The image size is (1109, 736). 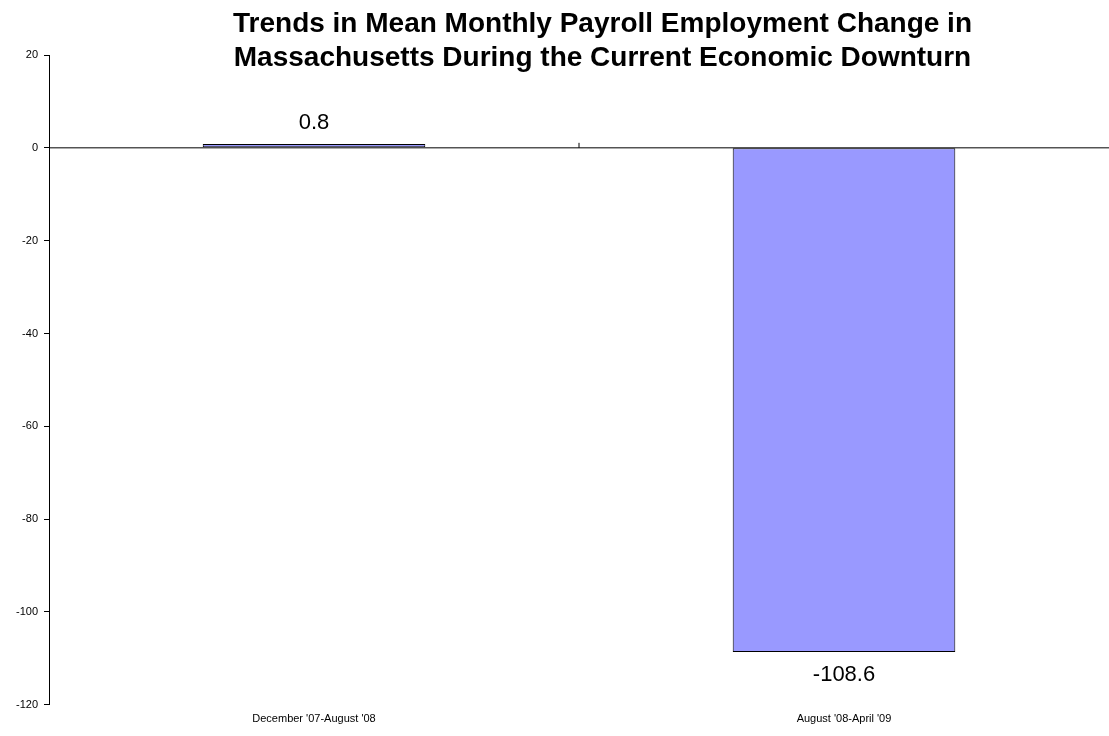 What do you see at coordinates (30, 332) in the screenshot?
I see `y-tick-label: -40` at bounding box center [30, 332].